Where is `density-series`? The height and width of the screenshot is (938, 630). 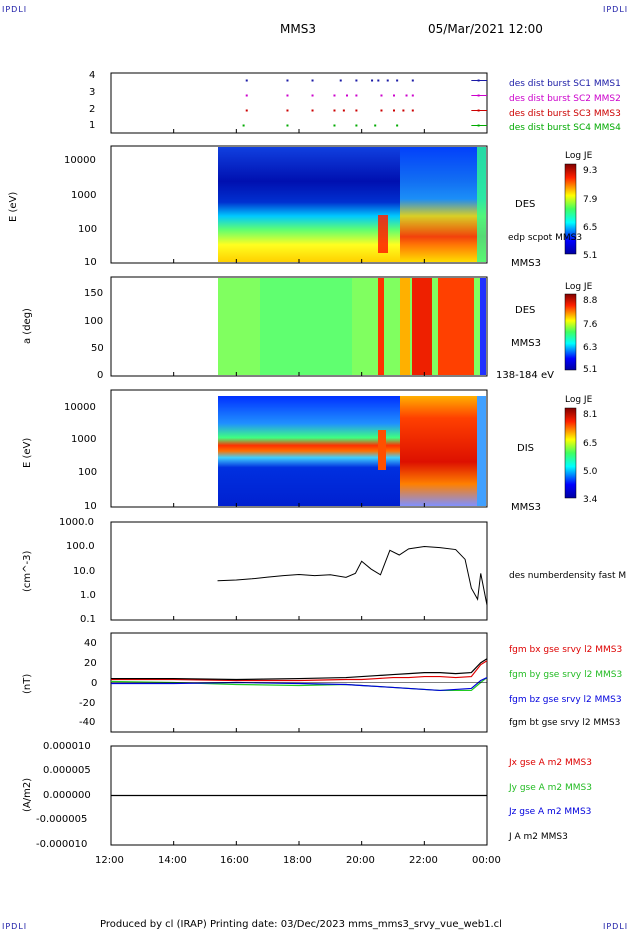
density-series is located at coordinates (352, 575).